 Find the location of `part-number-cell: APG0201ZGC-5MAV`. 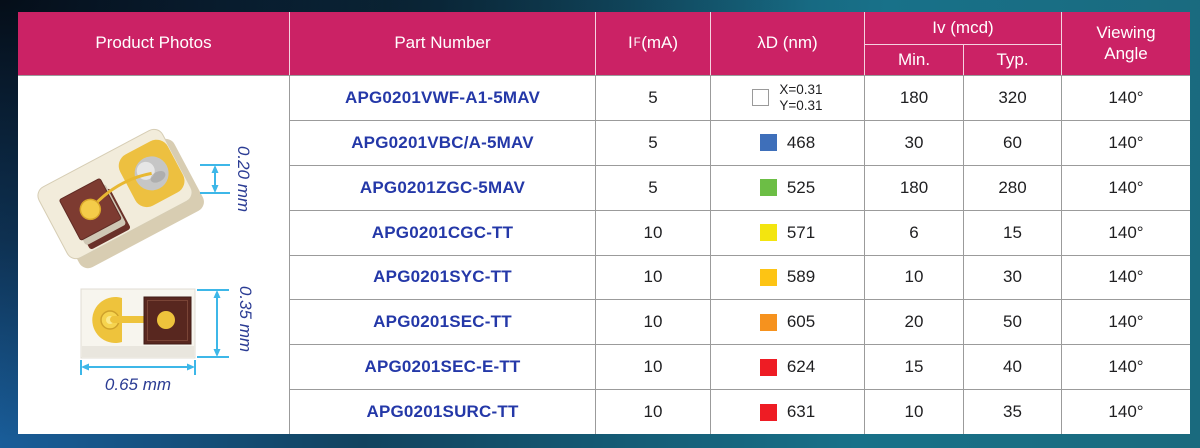

part-number-cell: APG0201ZGC-5MAV is located at coordinates (443, 187).